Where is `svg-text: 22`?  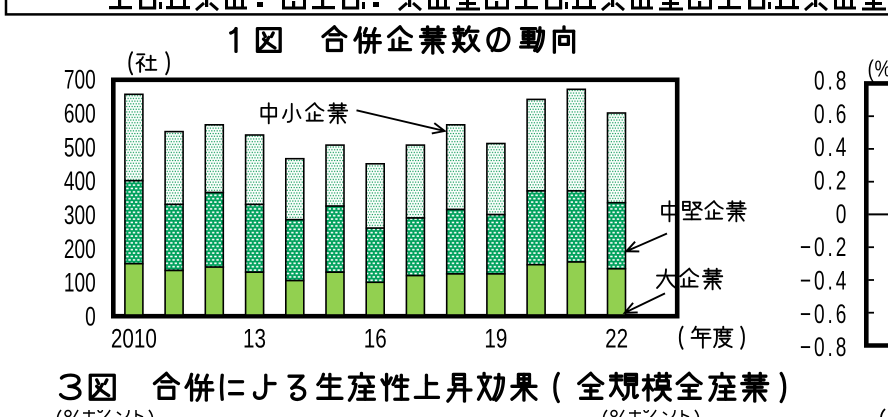 svg-text: 22 is located at coordinates (616, 339).